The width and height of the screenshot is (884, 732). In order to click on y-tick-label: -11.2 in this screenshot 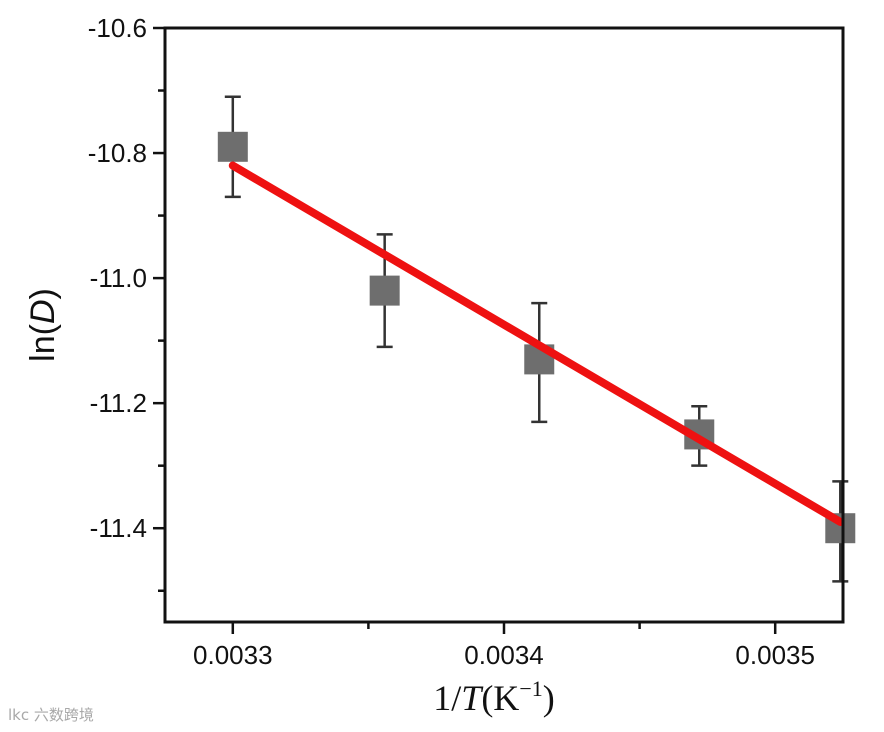, I will do `click(118, 403)`.